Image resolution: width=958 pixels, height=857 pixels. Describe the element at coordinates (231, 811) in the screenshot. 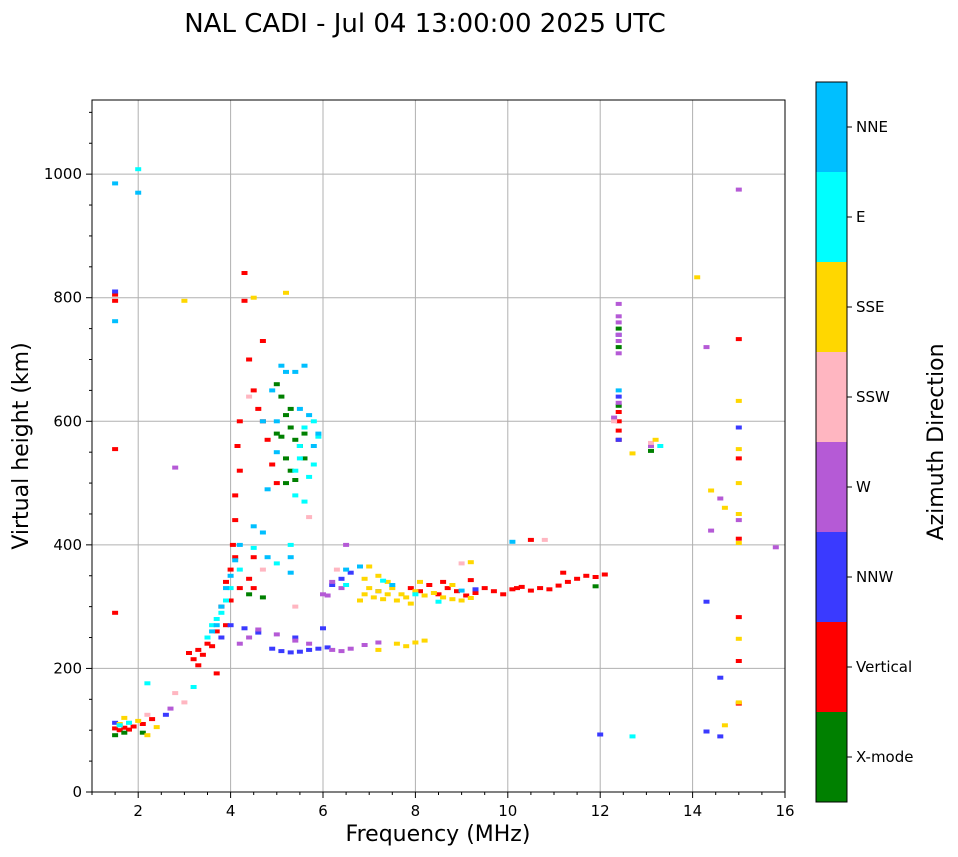

I see `x-tick-label: 4` at that location.